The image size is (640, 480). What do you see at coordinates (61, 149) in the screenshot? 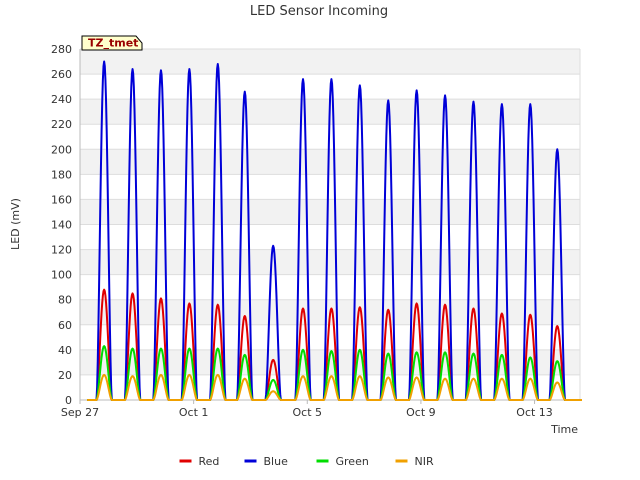
I see `y-tick-label: 200` at bounding box center [61, 149].